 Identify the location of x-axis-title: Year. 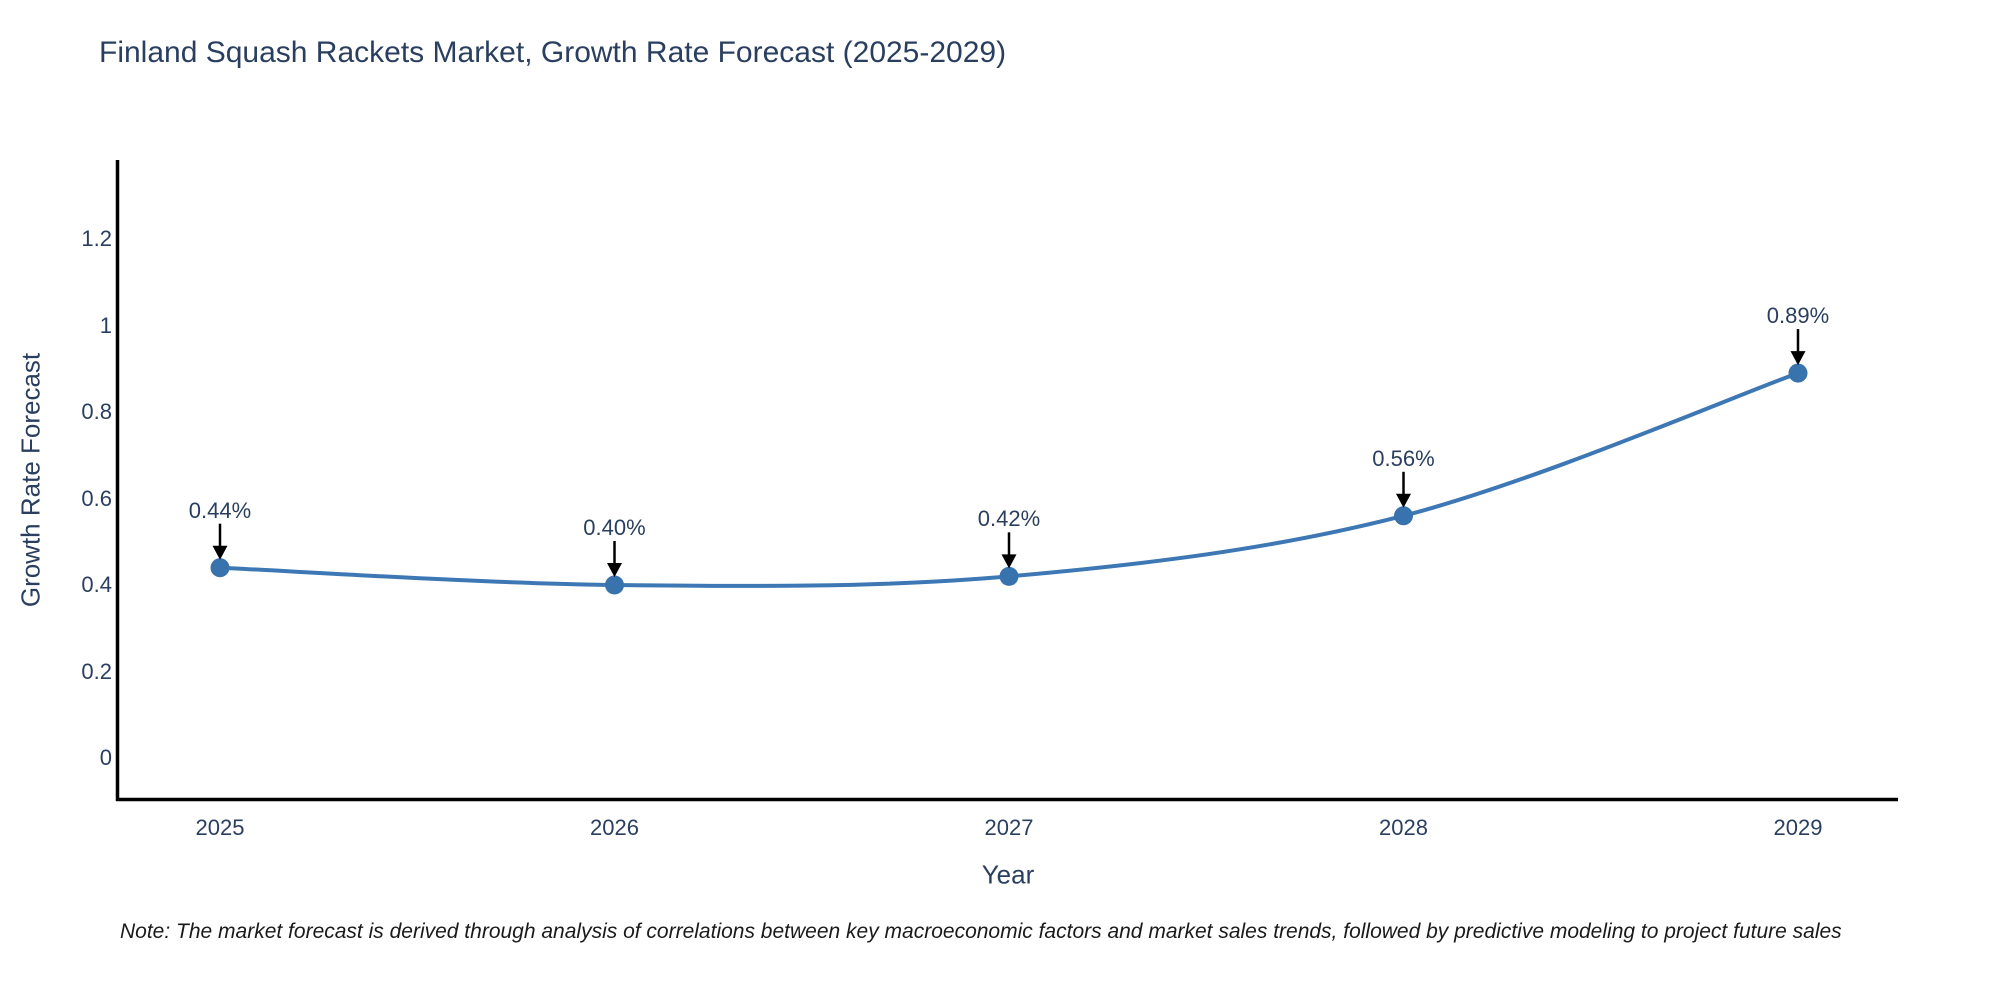
(1008, 874).